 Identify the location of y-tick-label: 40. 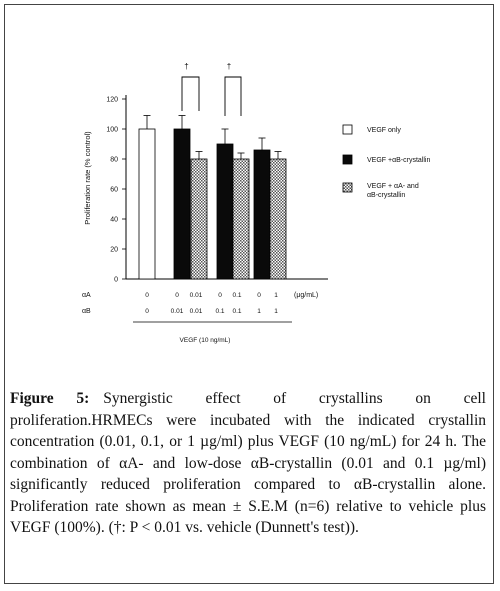
(114, 220).